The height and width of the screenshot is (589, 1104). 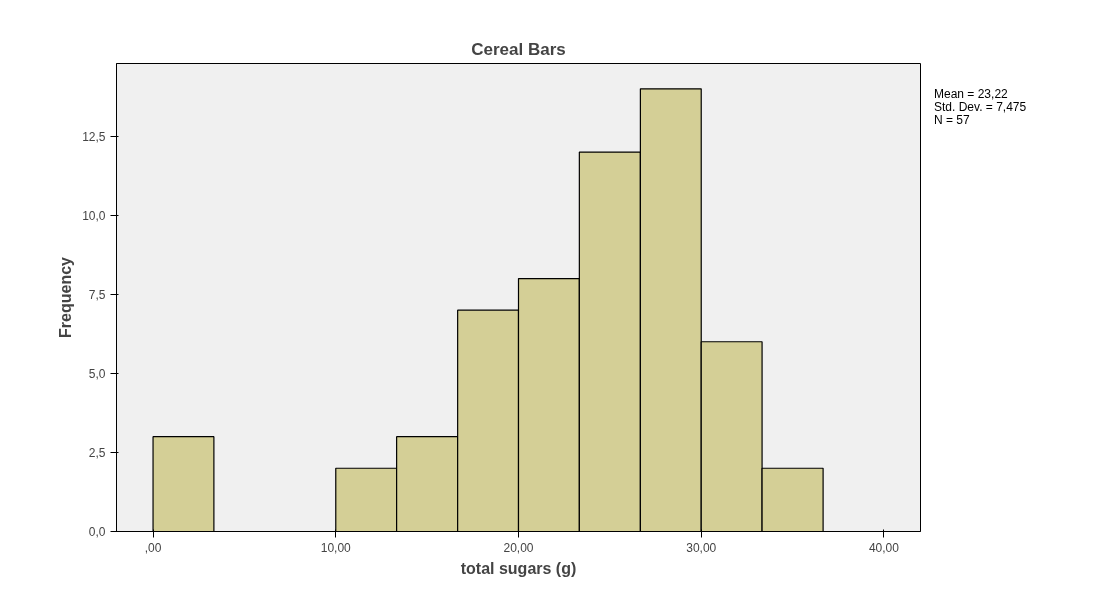 What do you see at coordinates (518, 568) in the screenshot?
I see `x-axis-title: total sugars (g)` at bounding box center [518, 568].